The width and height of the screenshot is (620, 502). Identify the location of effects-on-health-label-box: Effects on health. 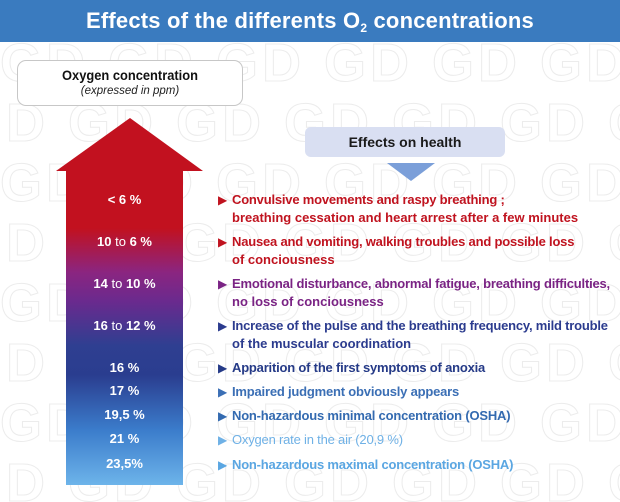
(405, 142).